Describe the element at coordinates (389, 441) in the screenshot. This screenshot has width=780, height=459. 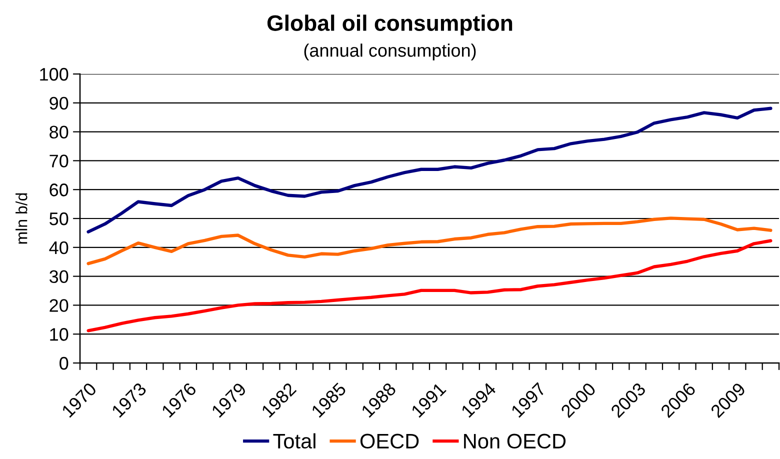
I see `legend-label: OECD` at that location.